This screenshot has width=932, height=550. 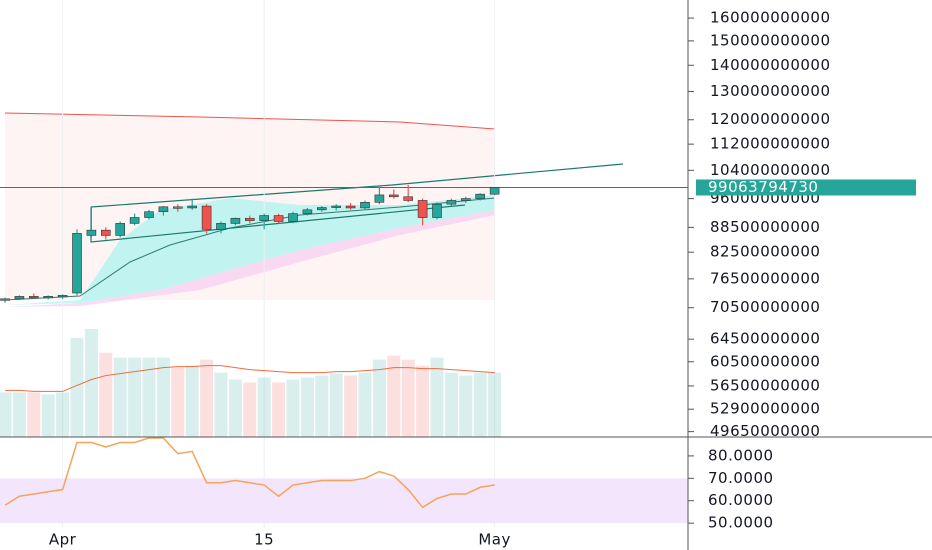 I want to click on y-tick-label: 52900000000, so click(x=765, y=409).